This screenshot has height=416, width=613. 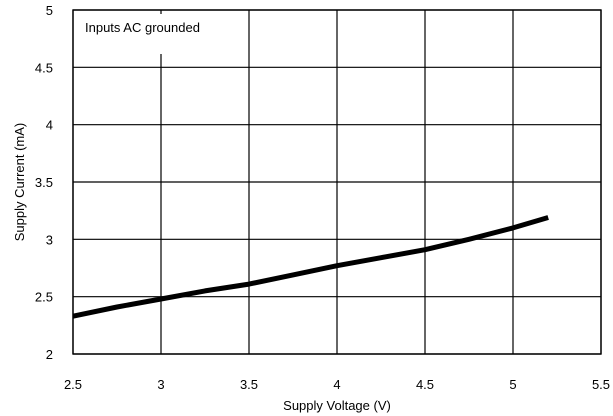 I want to click on x-tick-label: 3, so click(x=160, y=384).